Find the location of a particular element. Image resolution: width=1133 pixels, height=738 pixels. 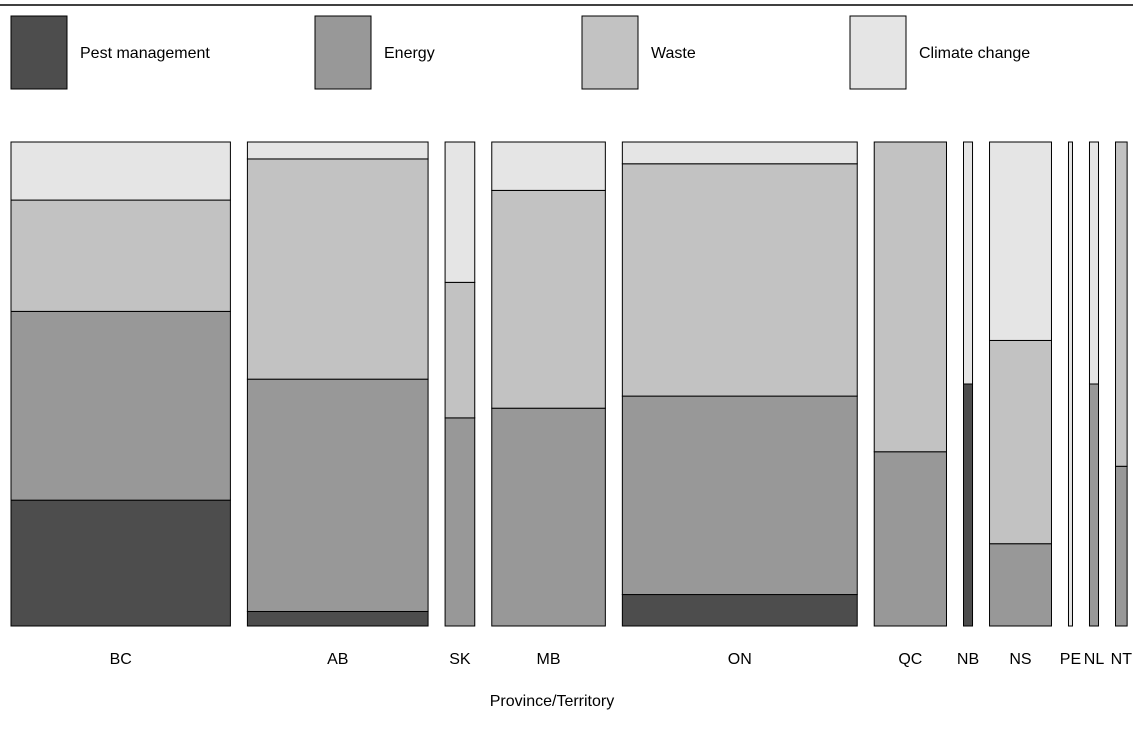

tile-mb-energy is located at coordinates (548, 517).